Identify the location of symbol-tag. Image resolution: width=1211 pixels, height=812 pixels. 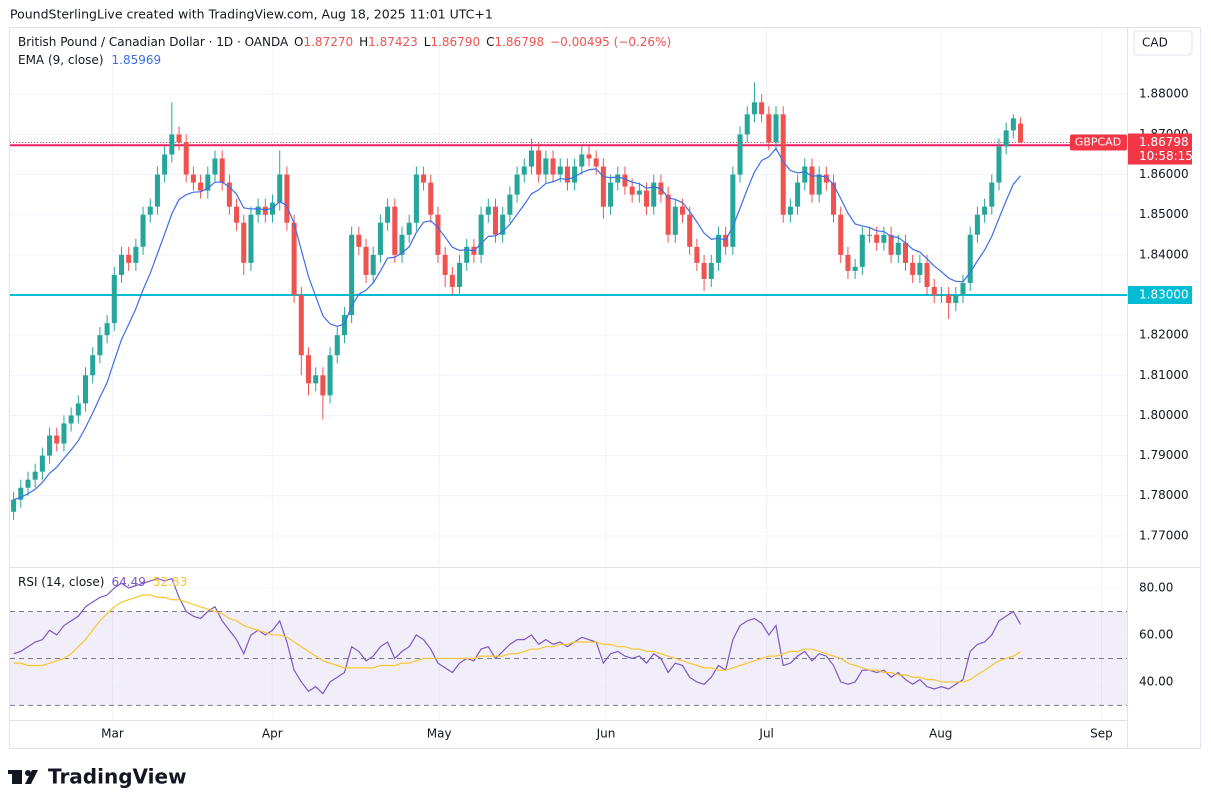
(1098, 142).